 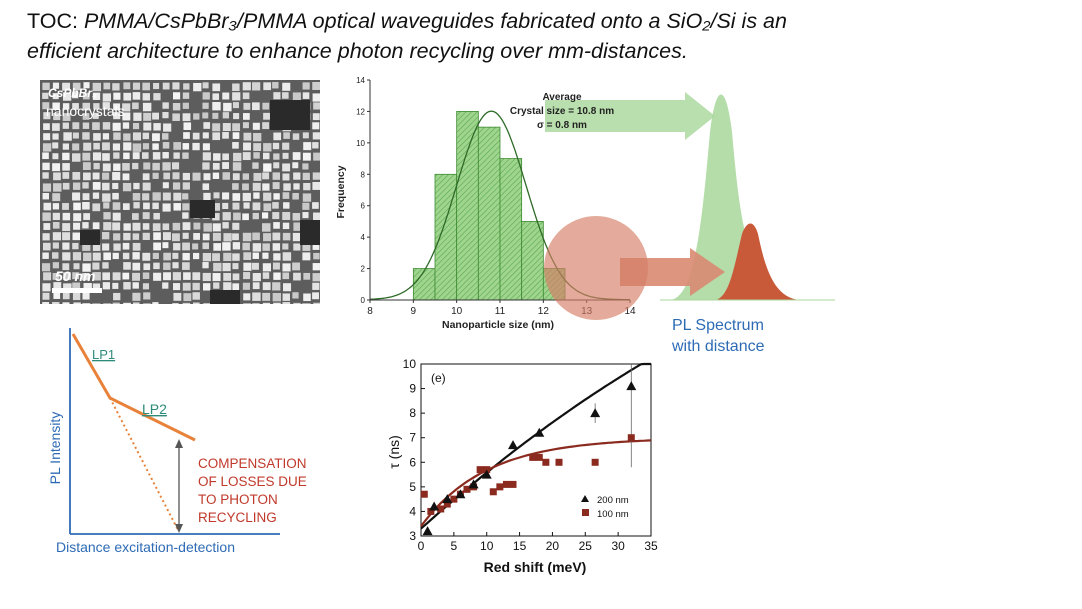 What do you see at coordinates (585, 512) in the screenshot?
I see `legend-100nm-marker` at bounding box center [585, 512].